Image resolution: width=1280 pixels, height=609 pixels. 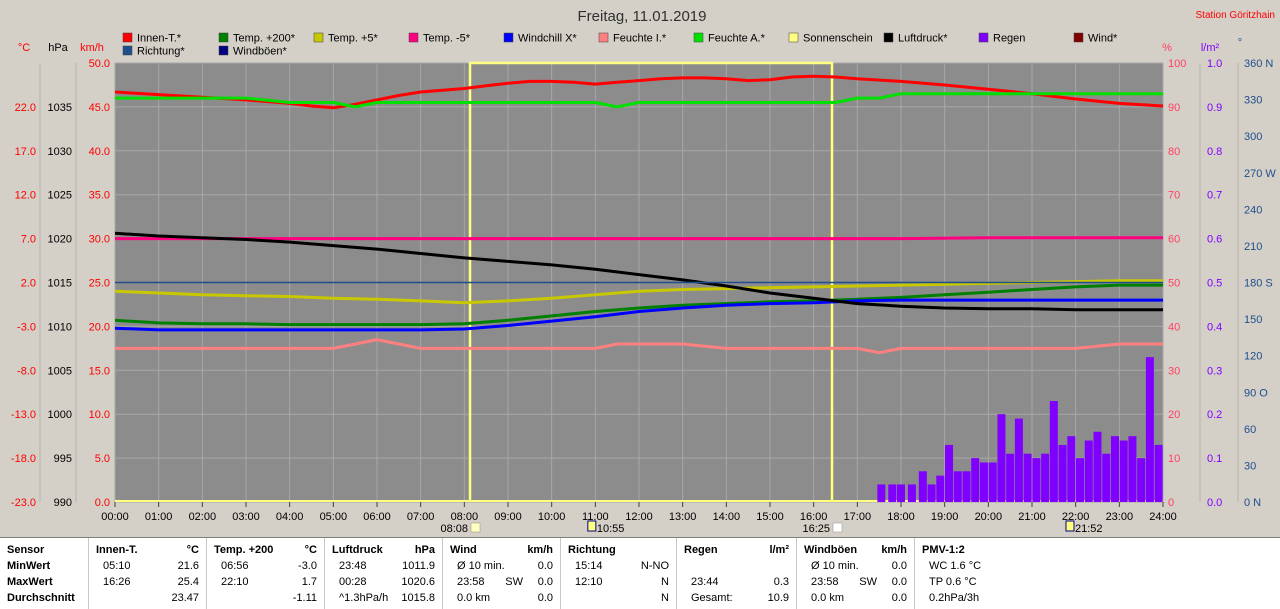 What do you see at coordinates (1253, 320) in the screenshot?
I see `direction-tick-label: 150` at bounding box center [1253, 320].